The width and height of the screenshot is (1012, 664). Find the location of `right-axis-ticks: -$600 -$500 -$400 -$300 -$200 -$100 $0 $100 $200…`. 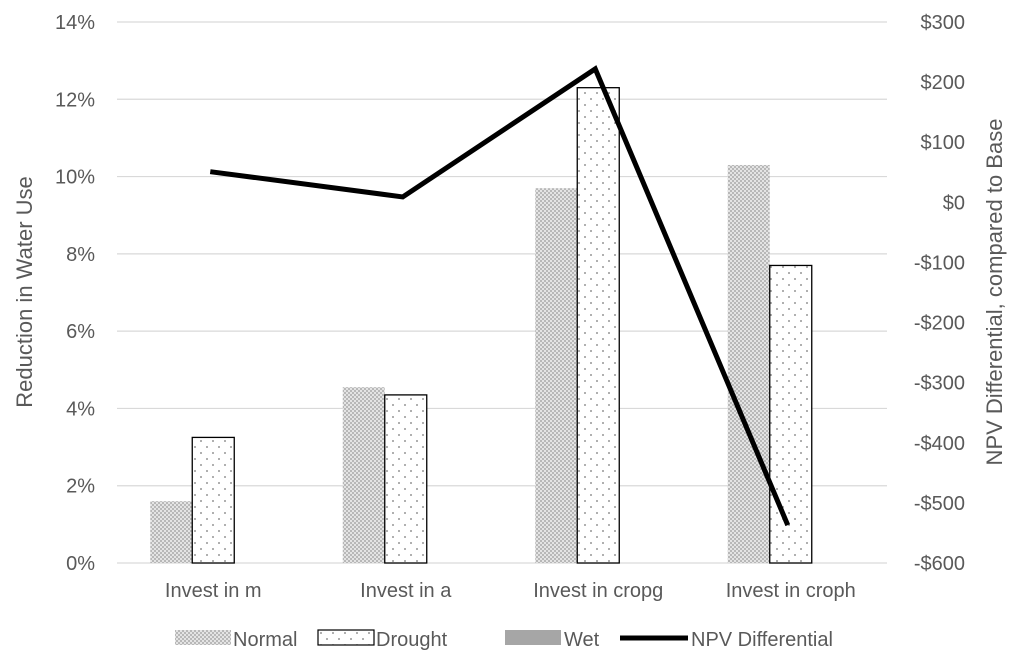

right-axis-ticks: -$600 -$500 -$400 -$300 -$200 -$100 $0 $100 $200… is located at coordinates (939, 293).